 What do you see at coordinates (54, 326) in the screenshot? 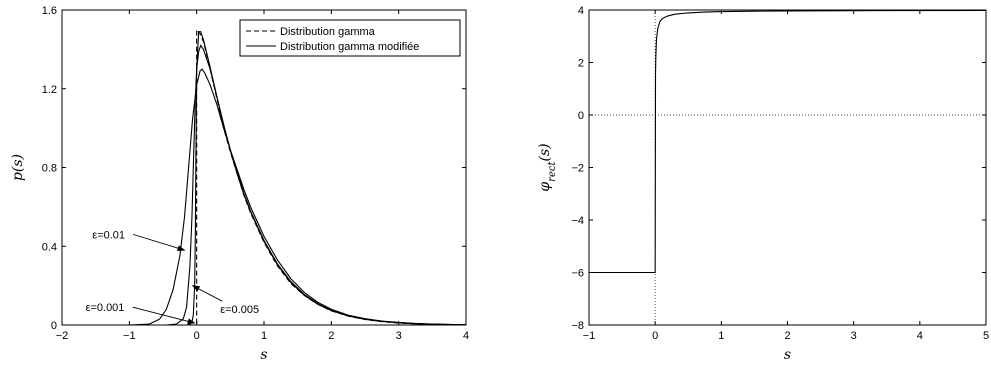
I see `left-ytick-label: 0` at bounding box center [54, 326].